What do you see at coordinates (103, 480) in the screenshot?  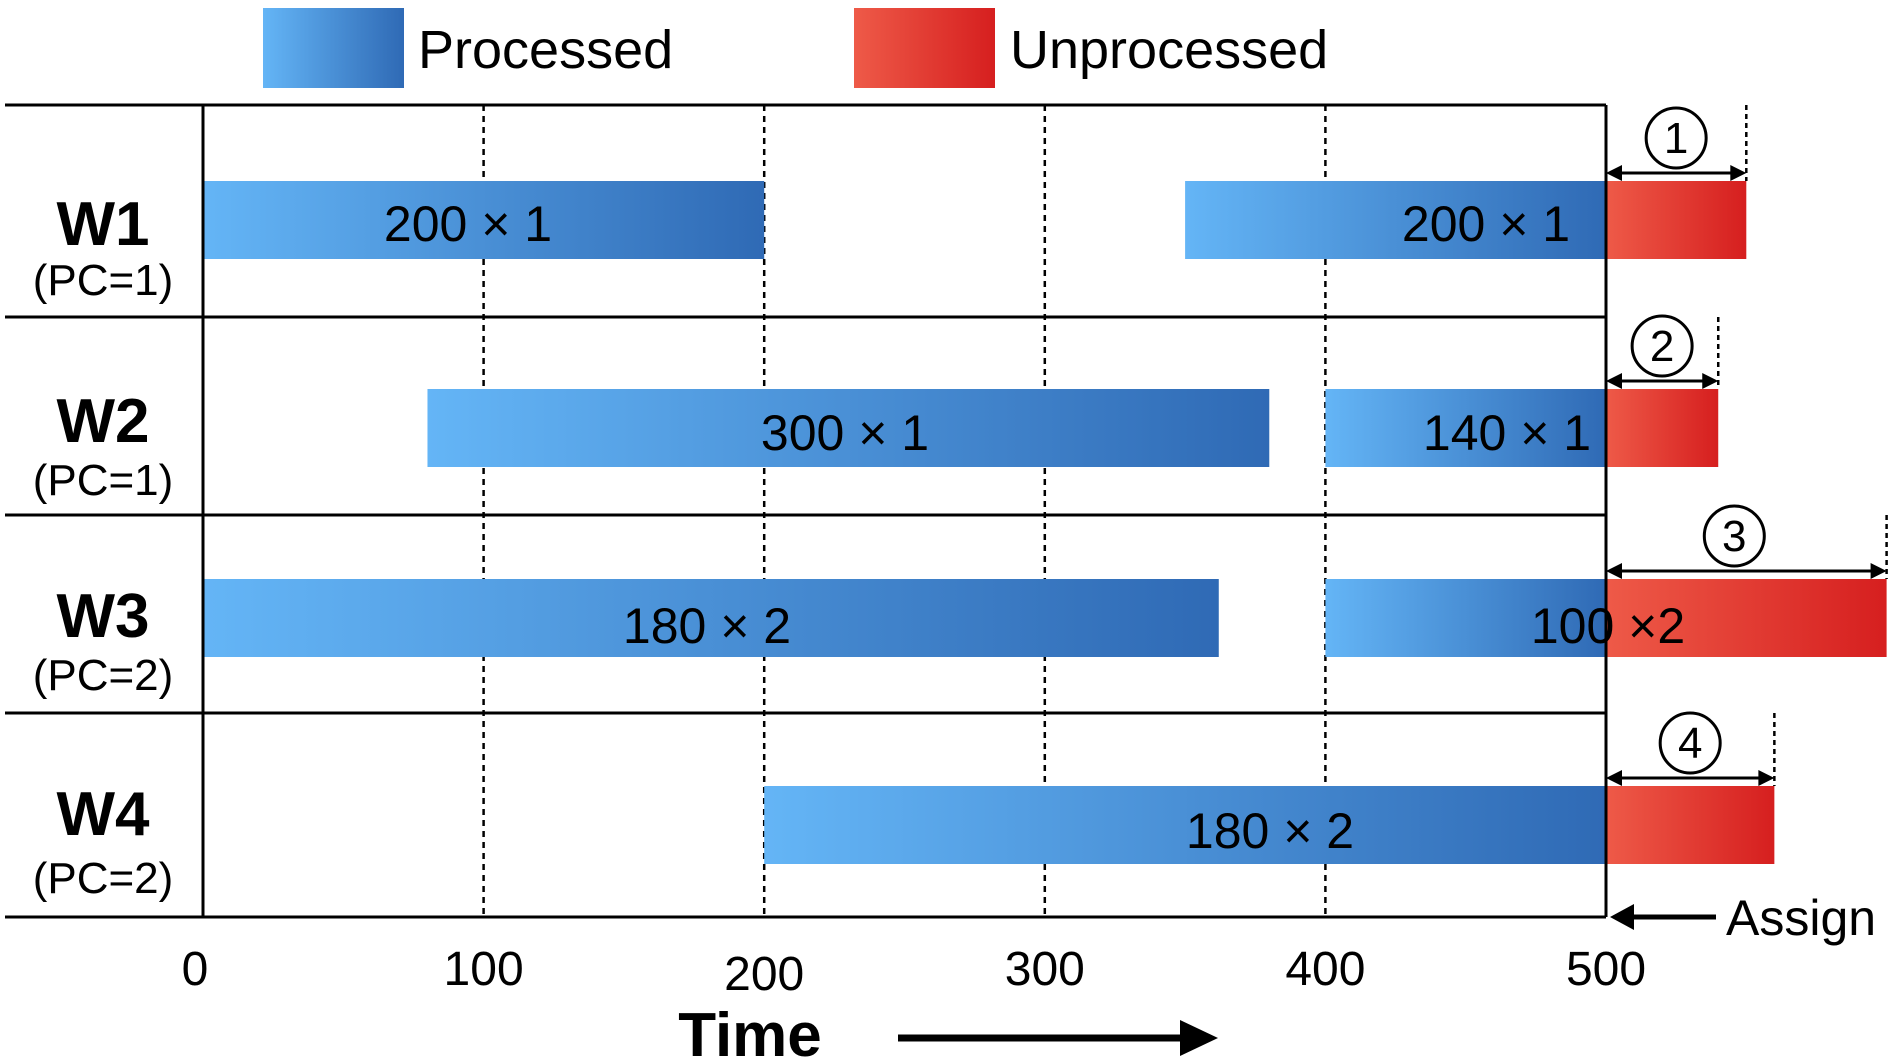 I see `worker-pc-w2: (PC=1)` at bounding box center [103, 480].